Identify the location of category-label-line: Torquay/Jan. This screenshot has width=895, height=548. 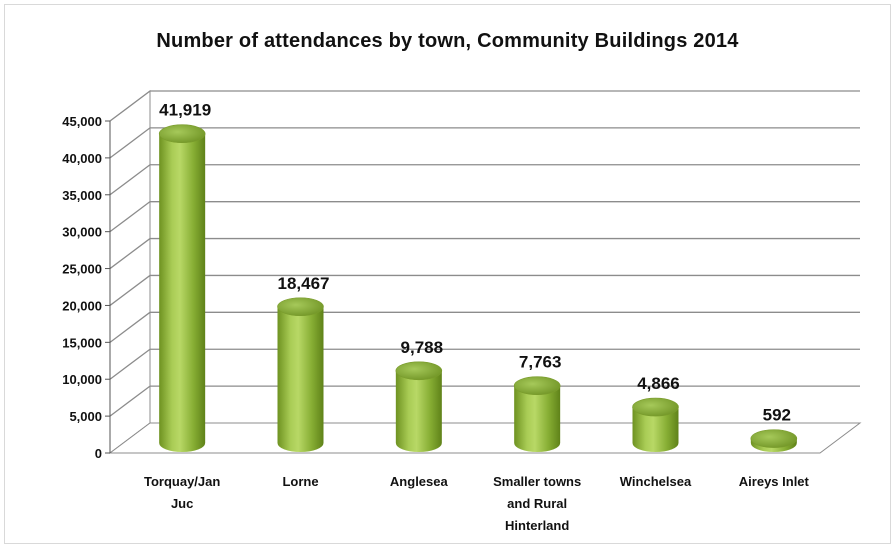
(182, 481).